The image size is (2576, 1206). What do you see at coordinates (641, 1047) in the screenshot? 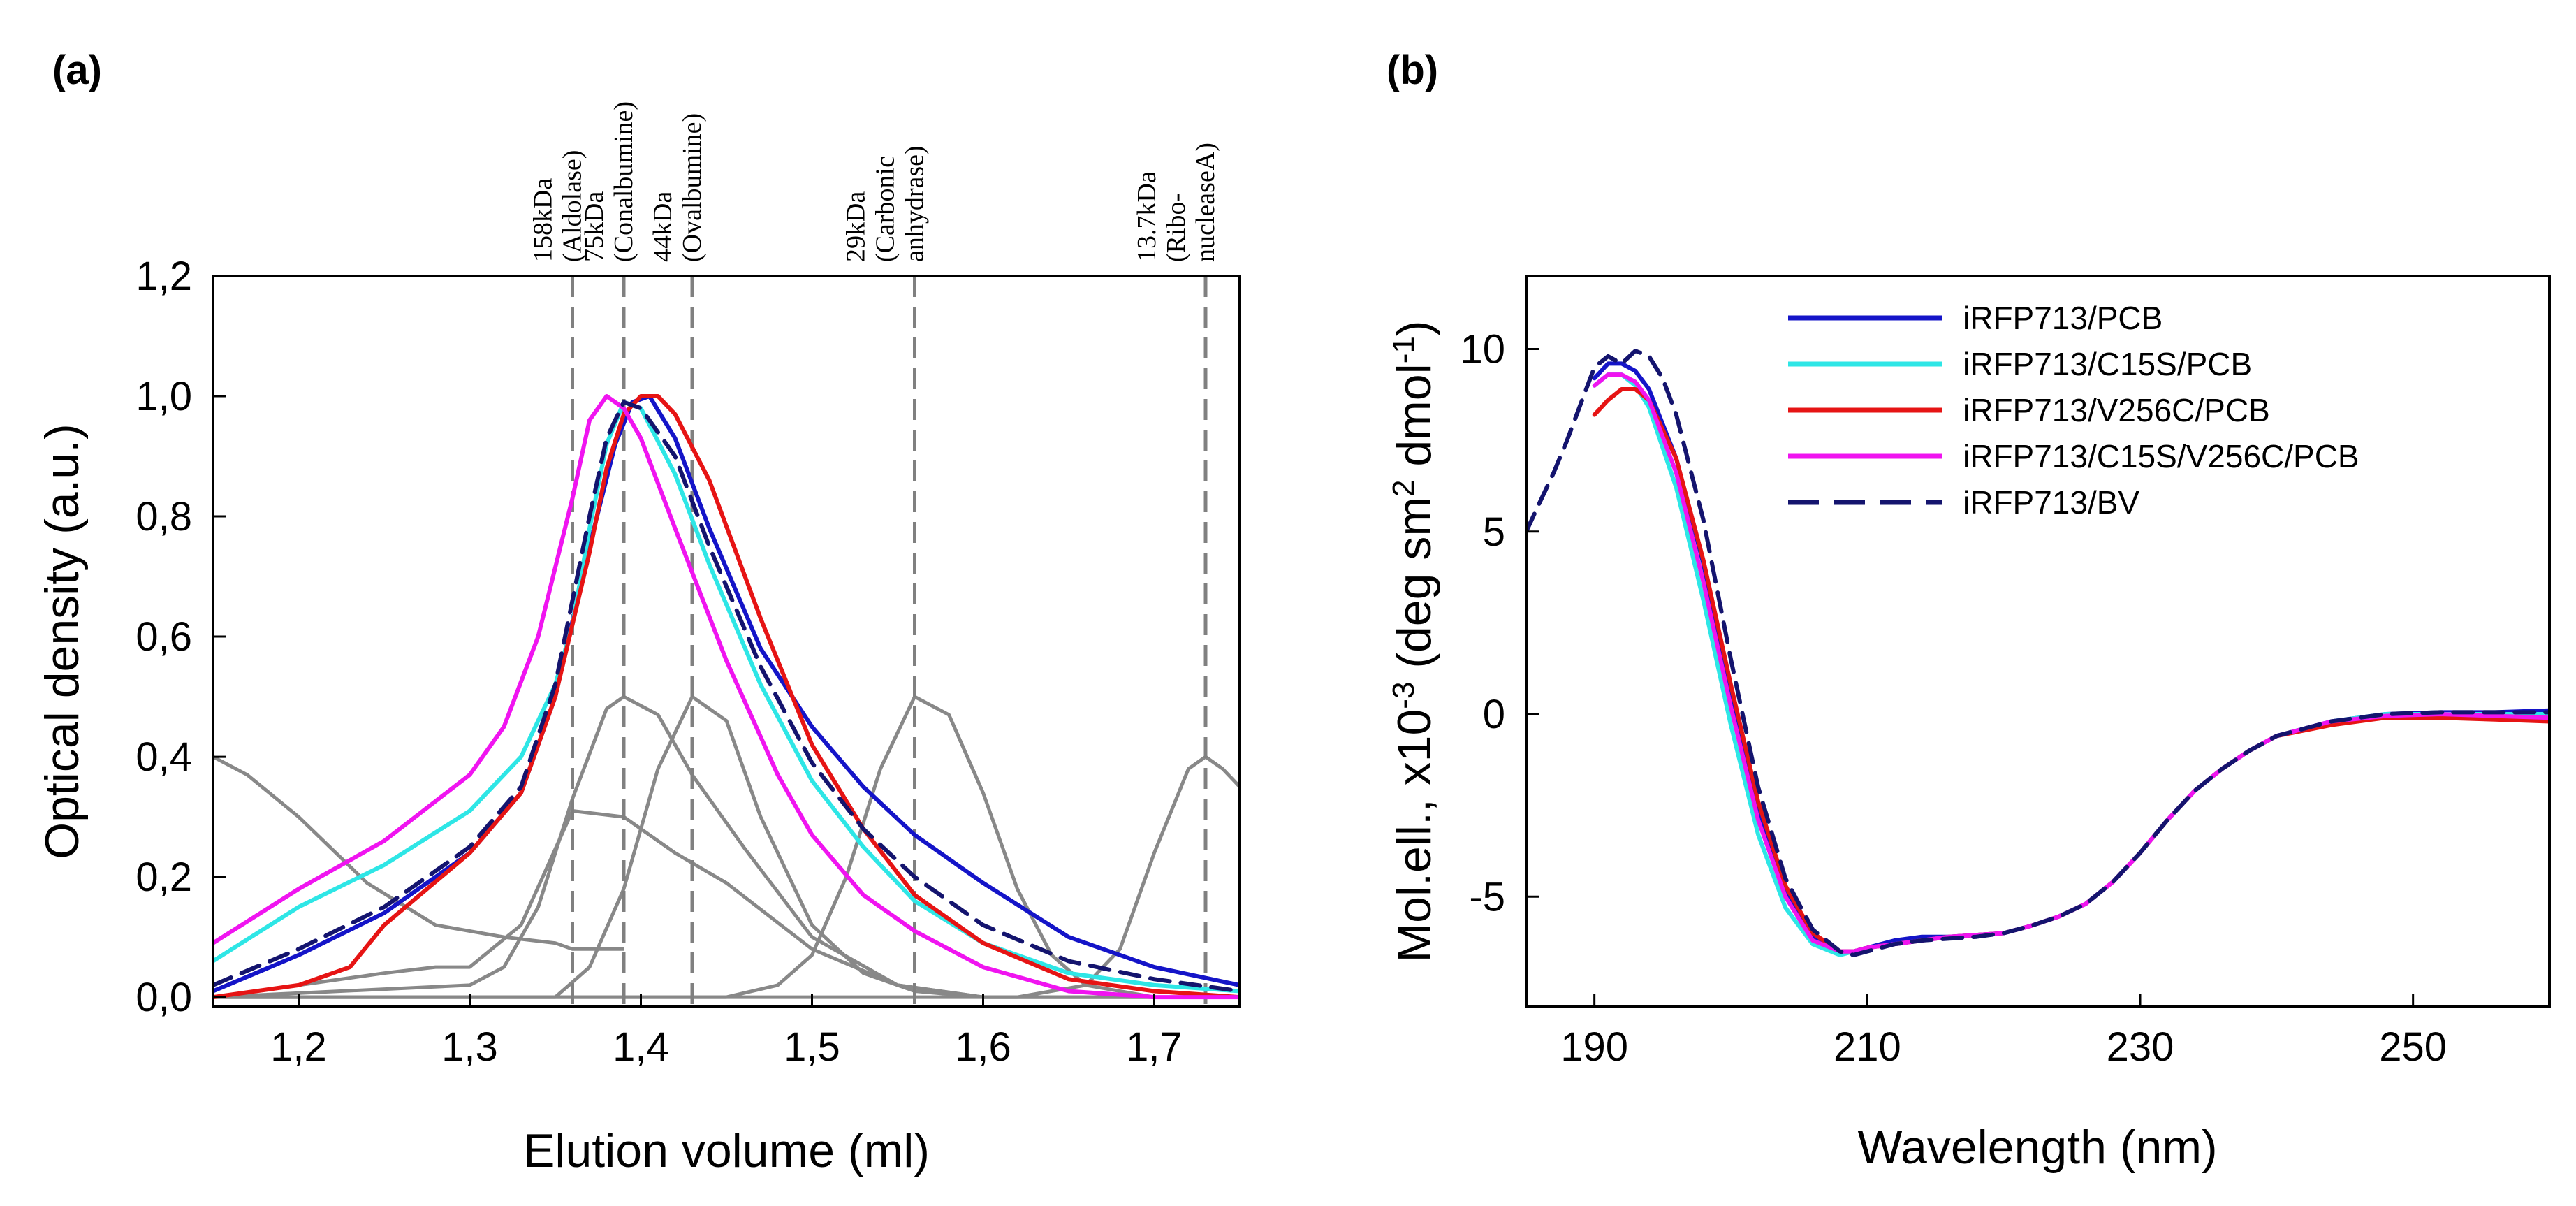
I see `panel-a-x-tick-label: 1,4` at bounding box center [641, 1047].